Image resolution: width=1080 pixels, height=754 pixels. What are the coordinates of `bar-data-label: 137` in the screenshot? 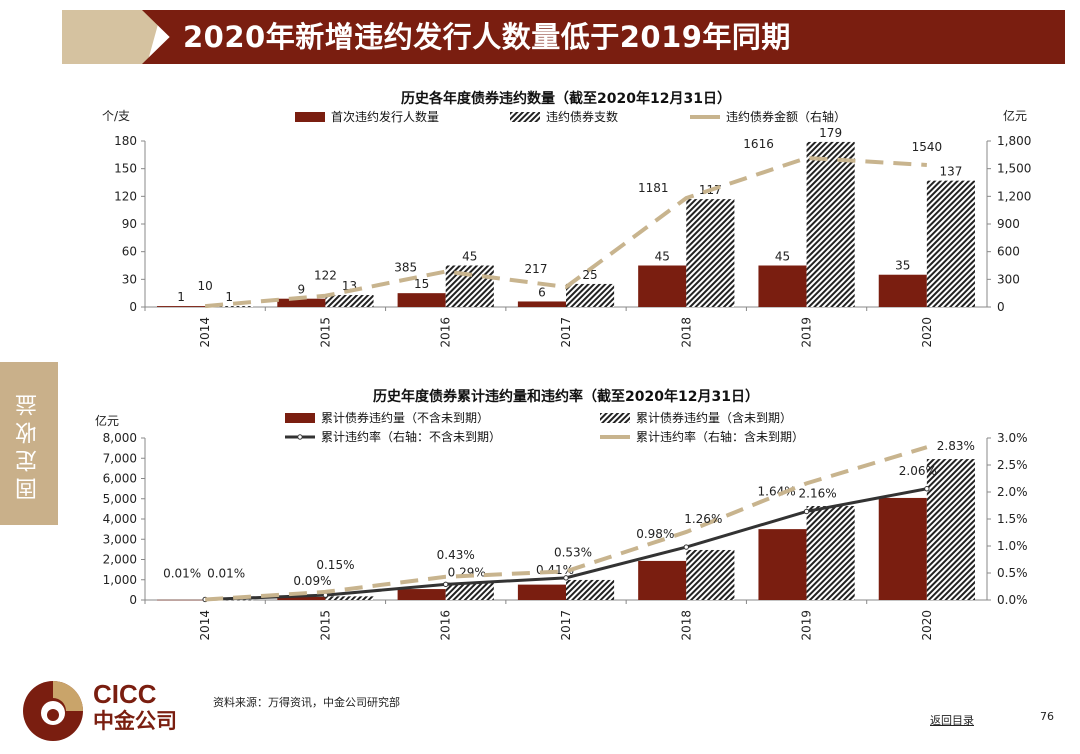 It's located at (950, 172).